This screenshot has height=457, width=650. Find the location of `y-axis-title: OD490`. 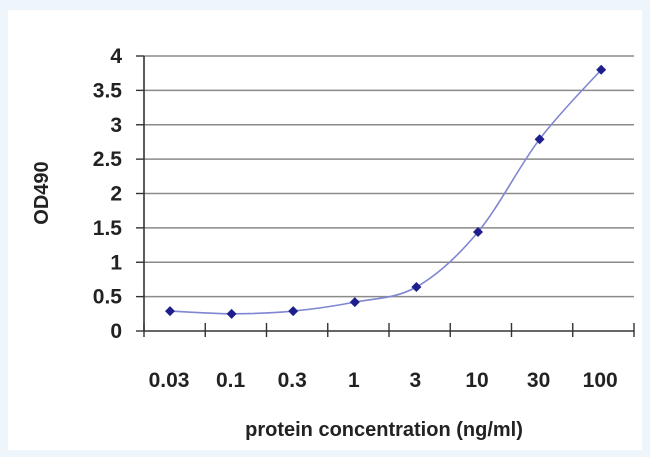

y-axis-title: OD490 is located at coordinates (42, 192).